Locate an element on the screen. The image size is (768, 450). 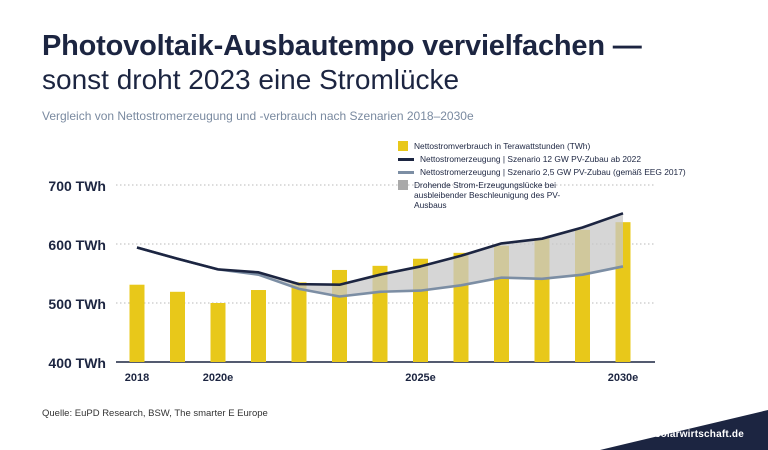
bar-2020 is located at coordinates (218, 332).